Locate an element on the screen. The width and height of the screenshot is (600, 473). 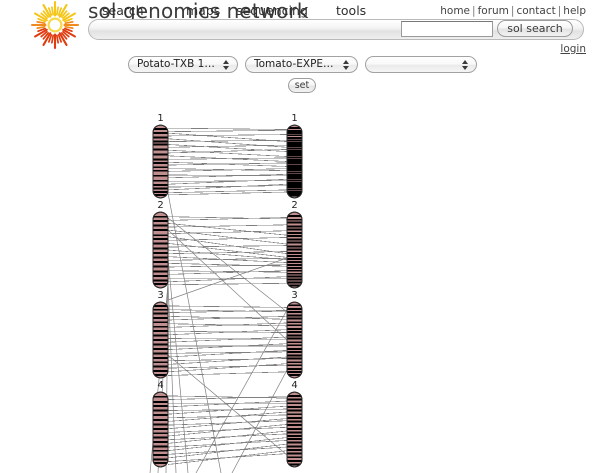
search-input is located at coordinates (447, 29).